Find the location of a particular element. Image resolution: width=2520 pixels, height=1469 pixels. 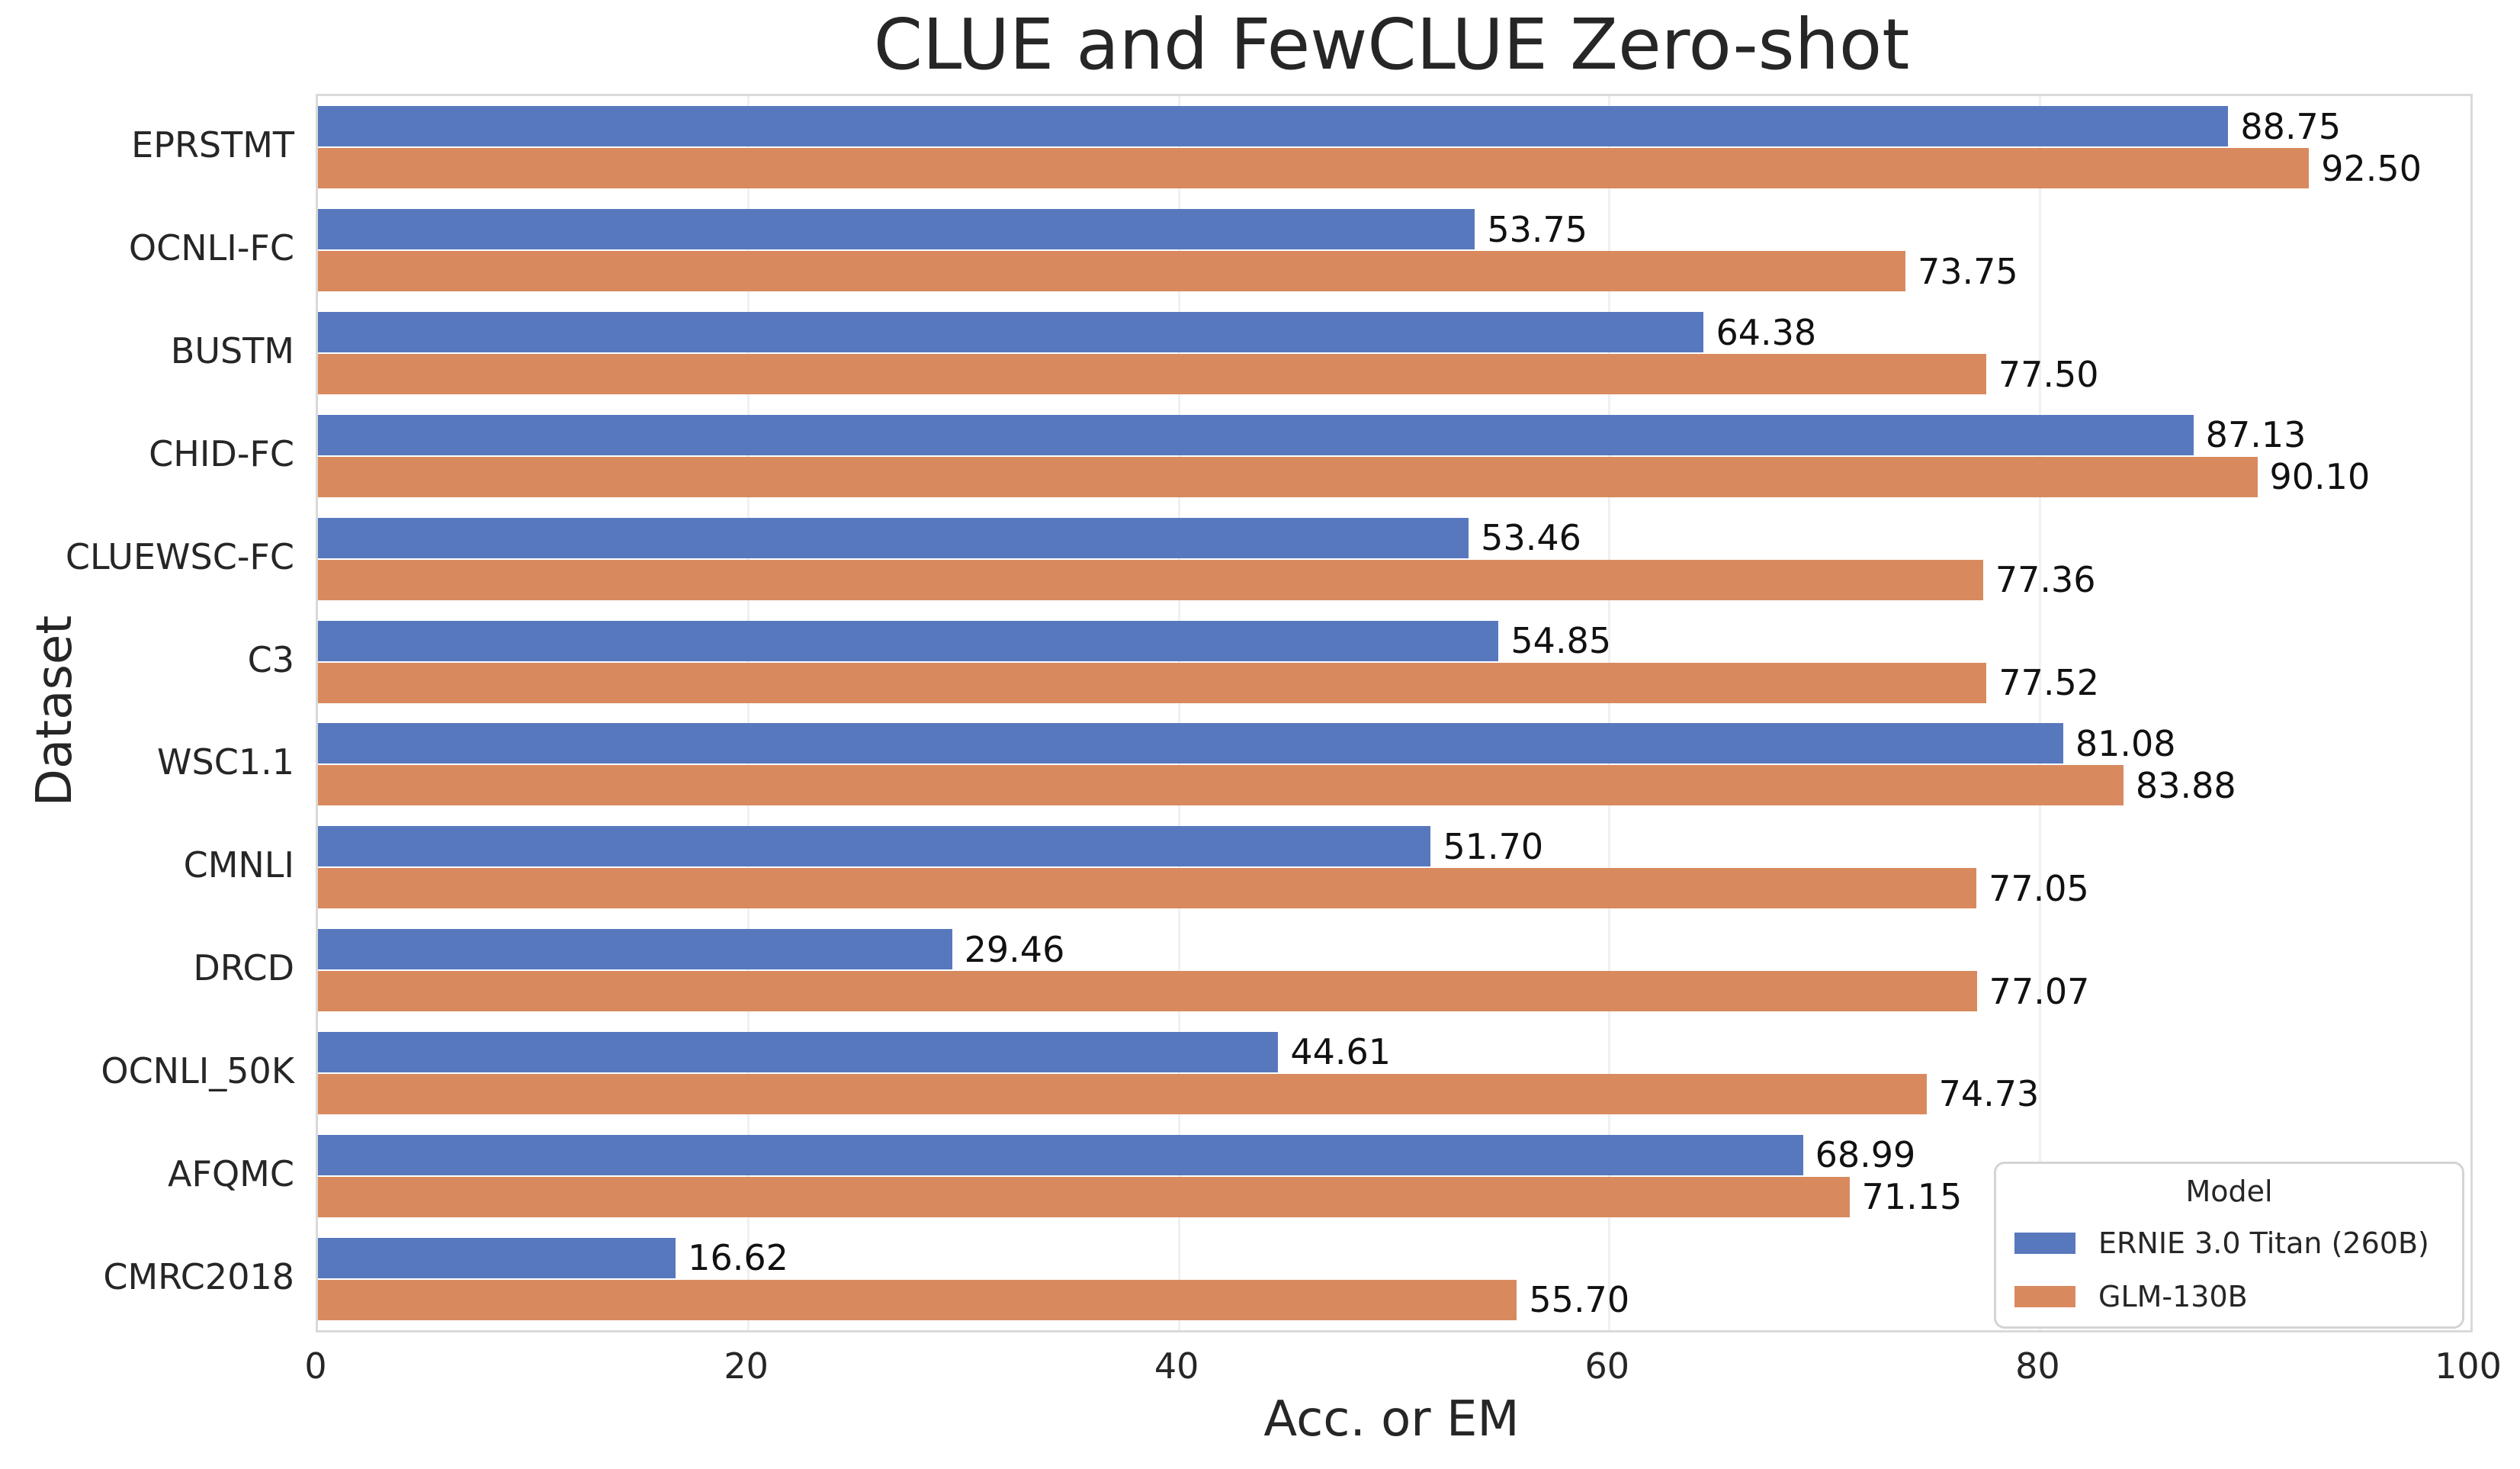

x-tick-labels: 0 20 40 60 80 100 is located at coordinates (1260, 1372).